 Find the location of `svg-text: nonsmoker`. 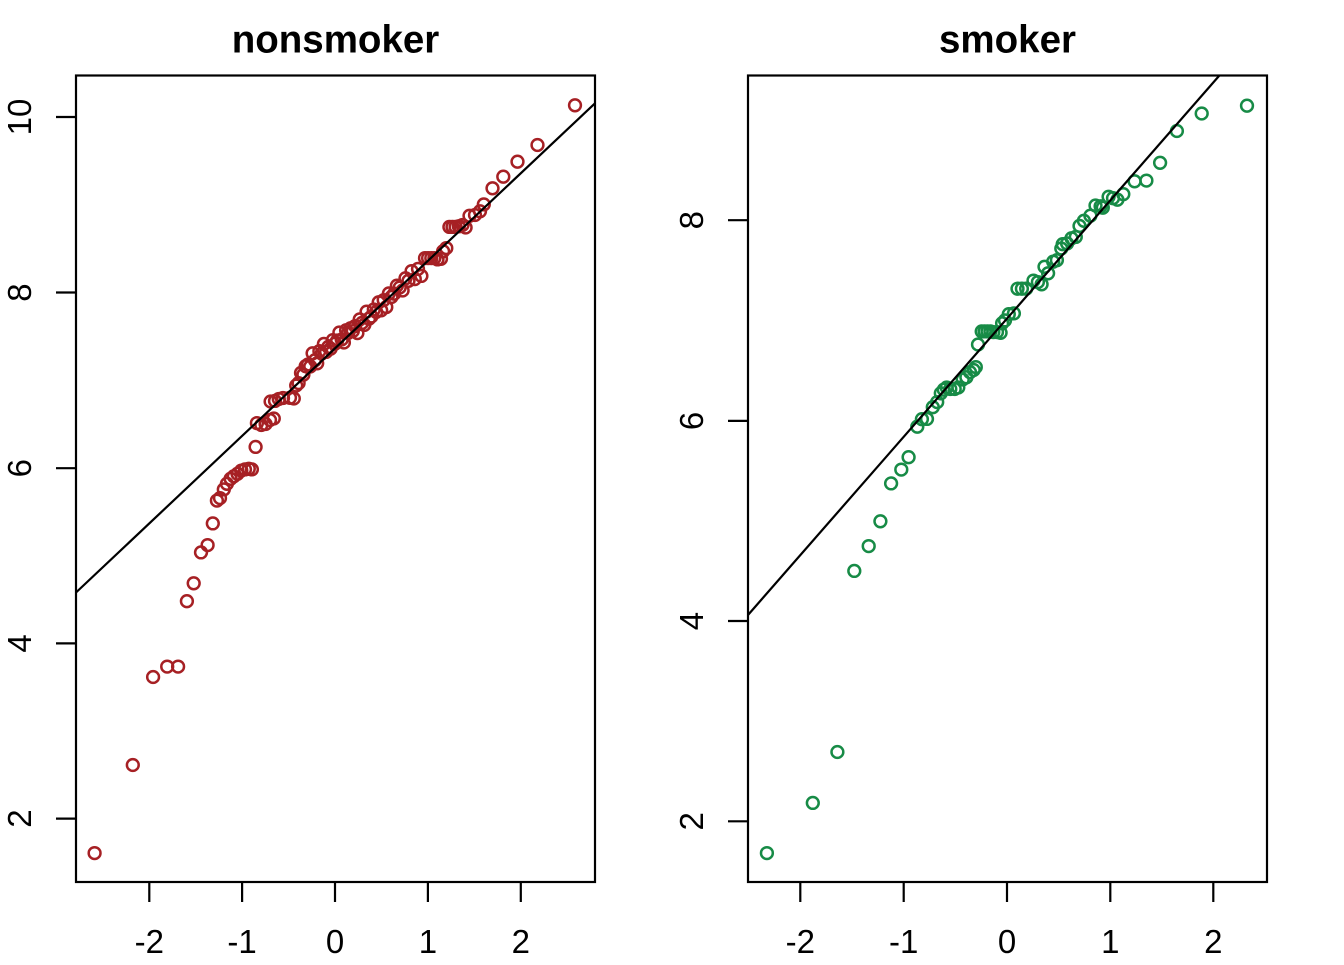

svg-text: nonsmoker is located at coordinates (336, 40).